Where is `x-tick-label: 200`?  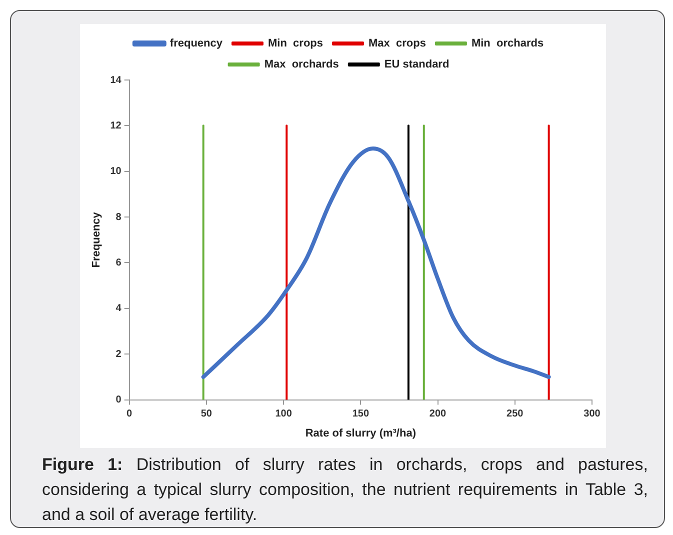
x-tick-label: 200 is located at coordinates (438, 414).